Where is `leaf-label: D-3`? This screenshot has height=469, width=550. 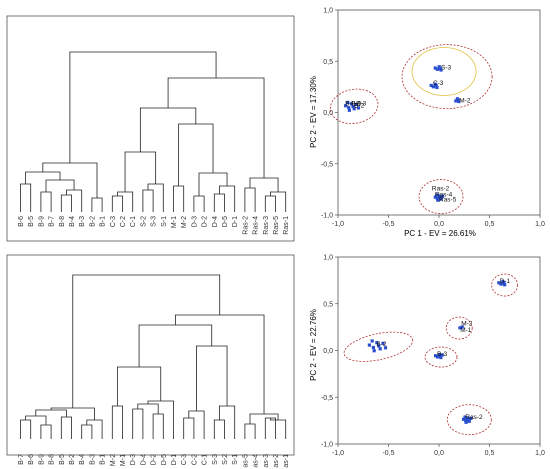 leaf-label: D-3 is located at coordinates (133, 459).